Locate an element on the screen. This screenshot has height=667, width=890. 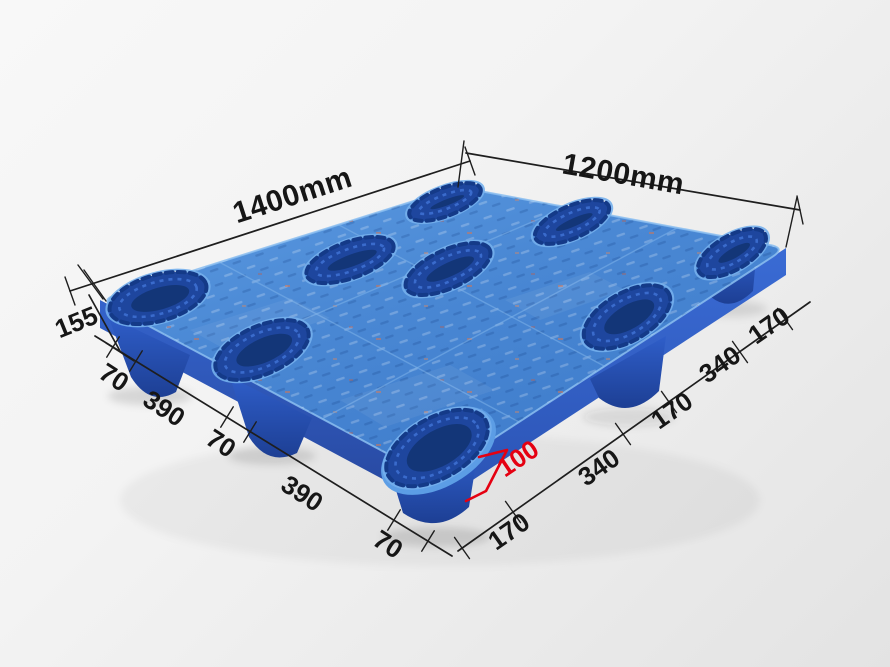
leg-width-marker is located at coordinates (486, 475).